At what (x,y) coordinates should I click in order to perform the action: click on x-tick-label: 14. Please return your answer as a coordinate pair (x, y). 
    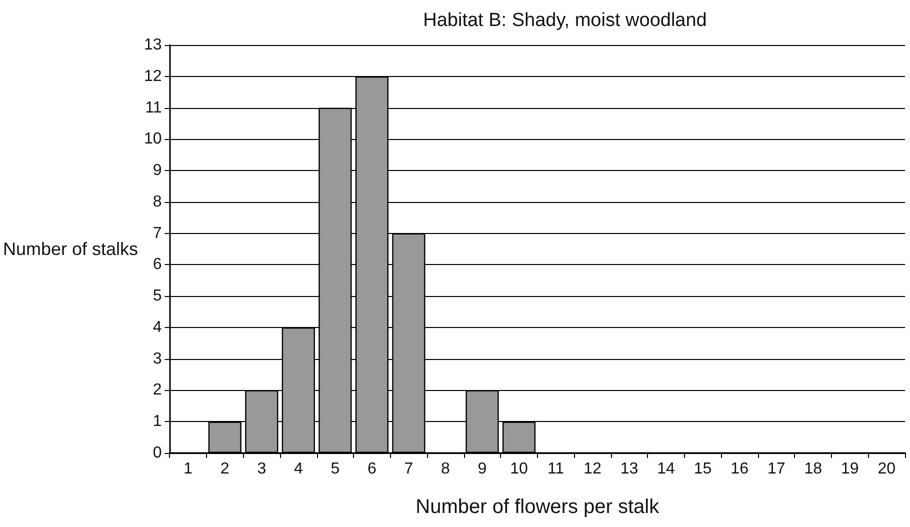
    Looking at the image, I should click on (666, 469).